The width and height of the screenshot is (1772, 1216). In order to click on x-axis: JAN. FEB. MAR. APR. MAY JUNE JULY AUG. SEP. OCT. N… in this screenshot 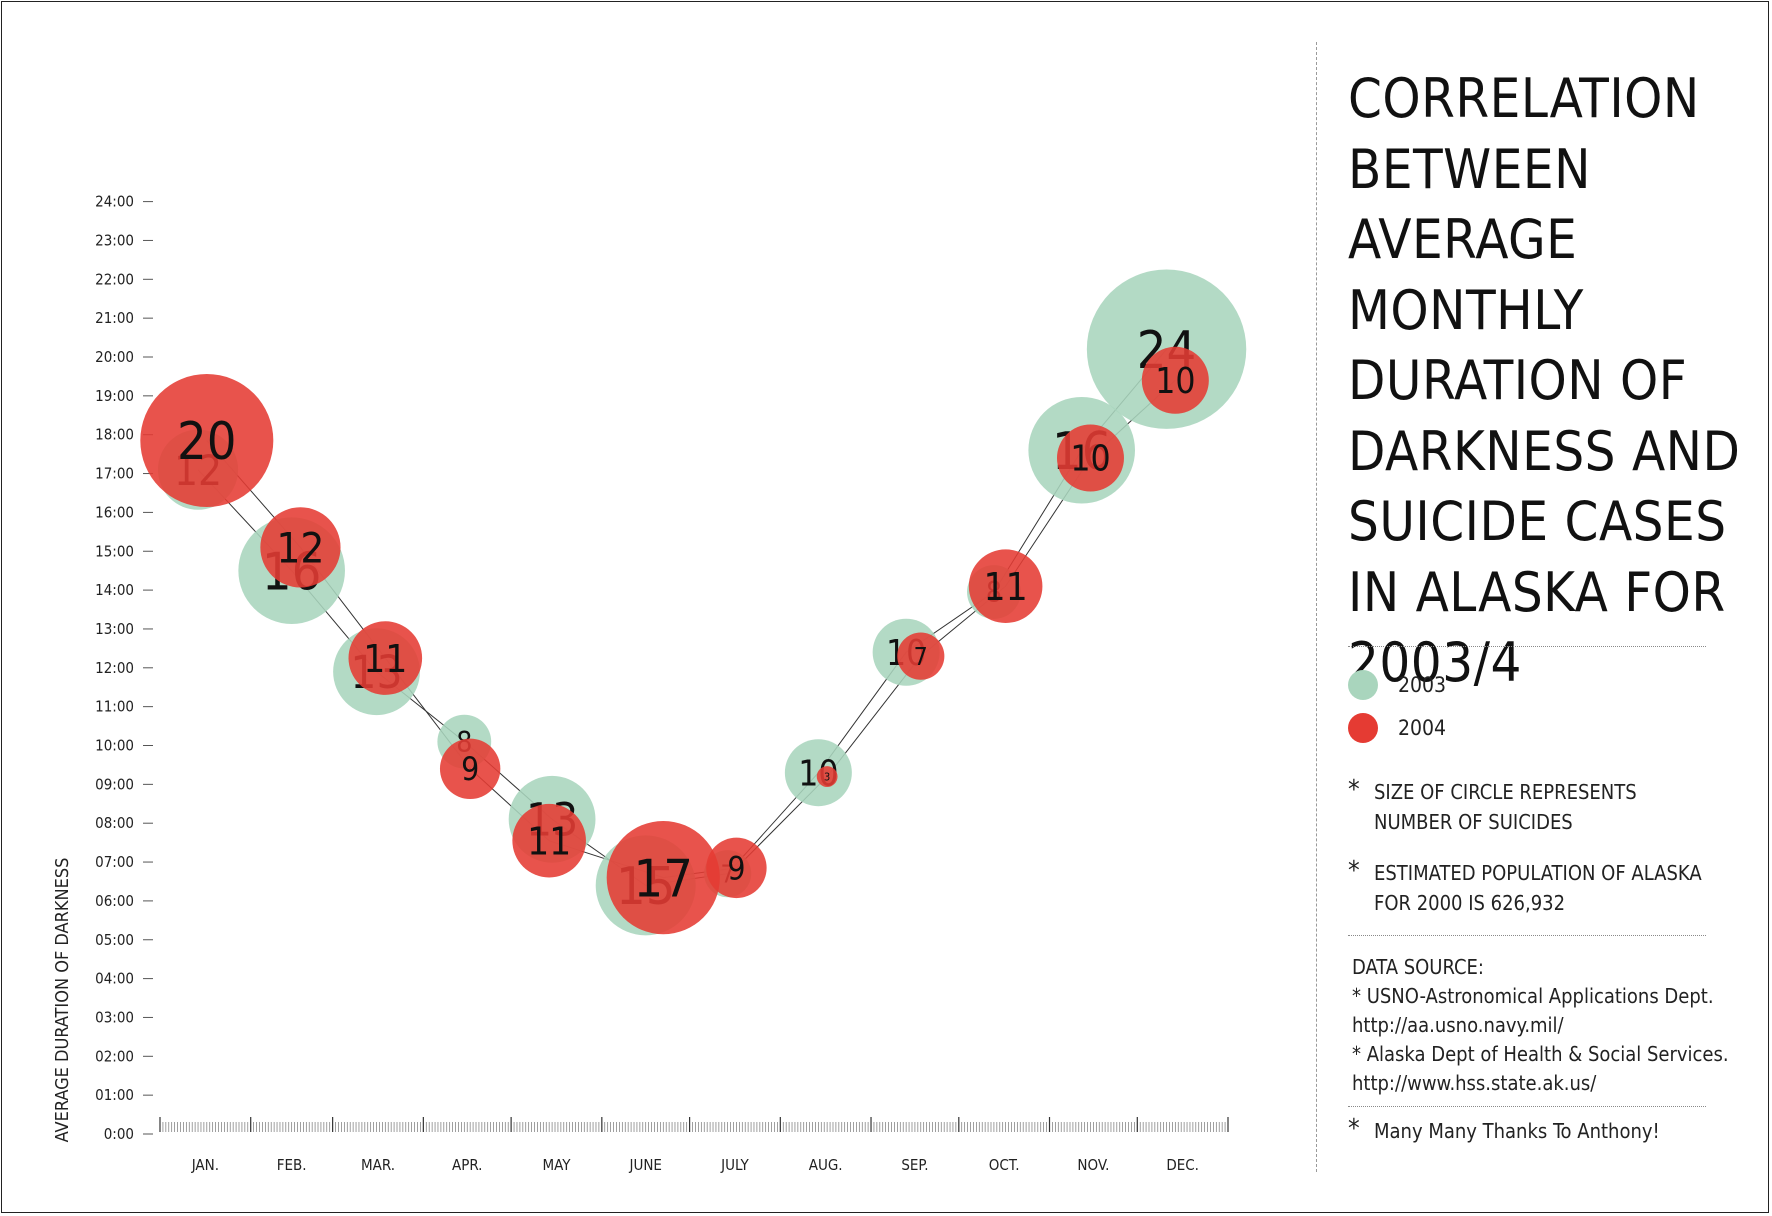, I will do `click(694, 1145)`.